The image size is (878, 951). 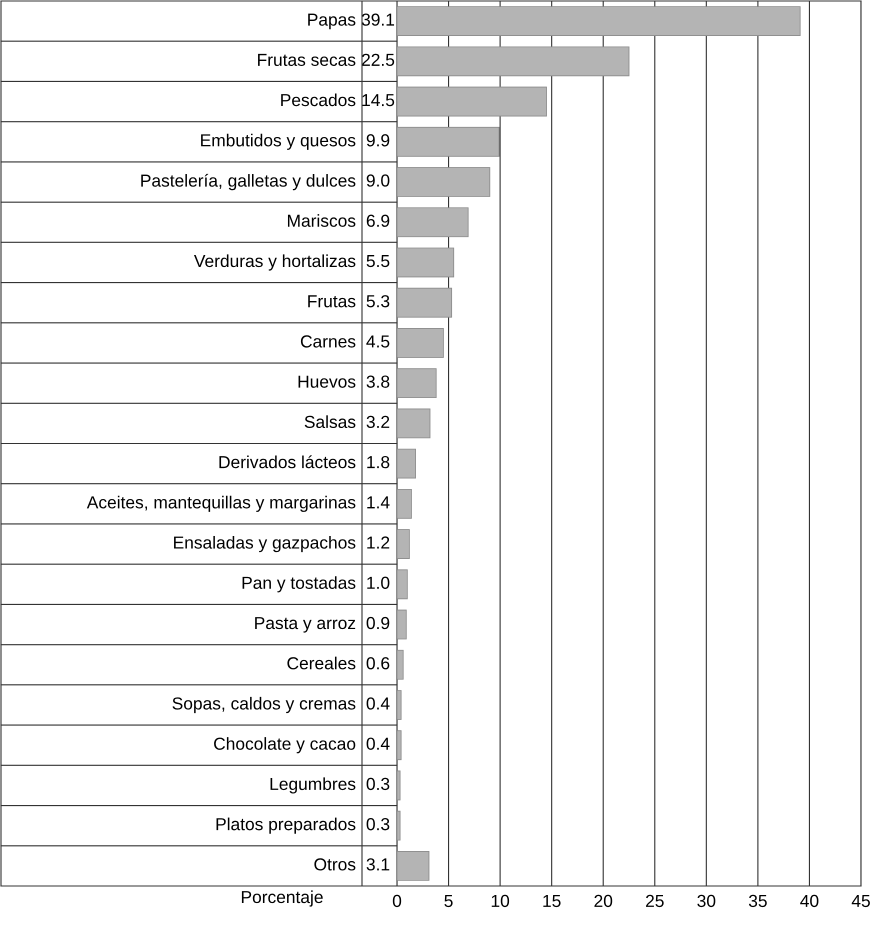 I want to click on data-label: 4.5, so click(x=378, y=341).